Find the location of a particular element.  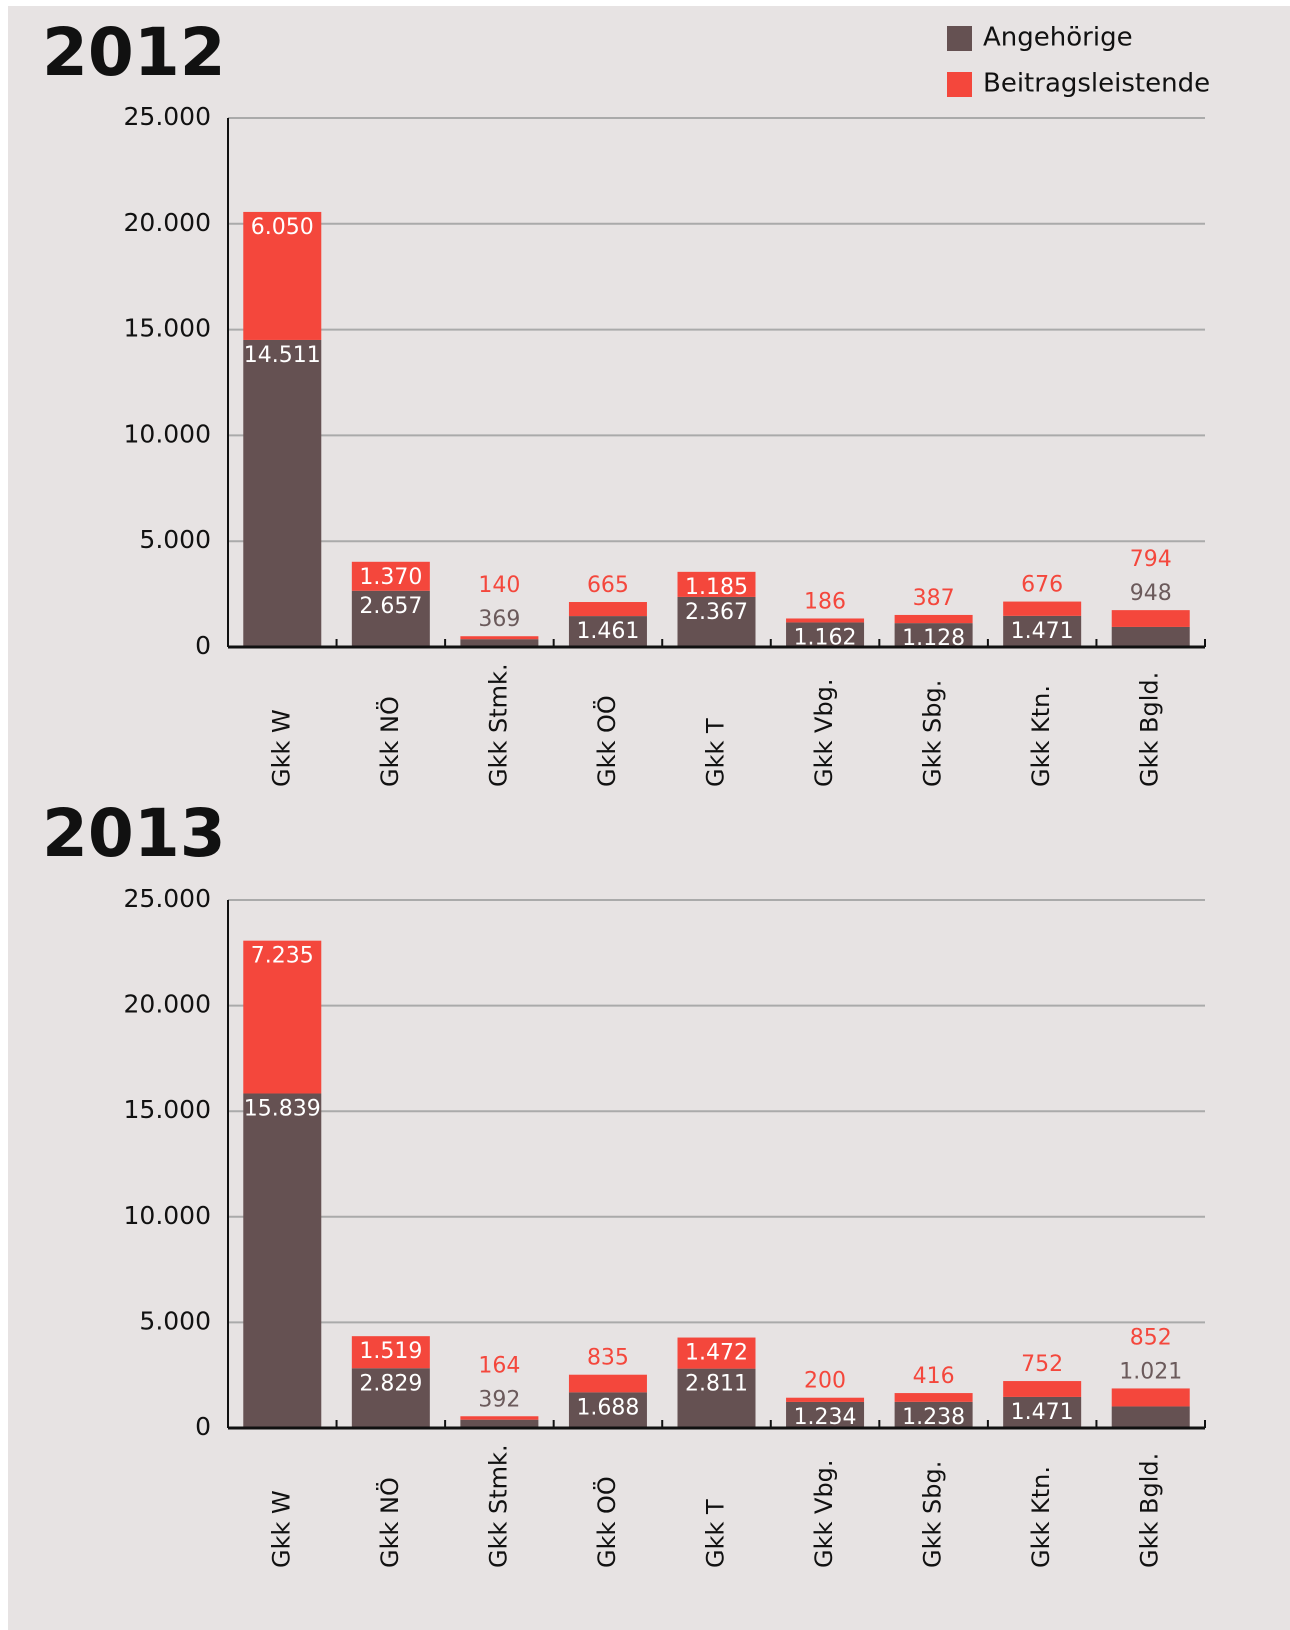

legend-label: Beitragsleistende is located at coordinates (1096, 84).